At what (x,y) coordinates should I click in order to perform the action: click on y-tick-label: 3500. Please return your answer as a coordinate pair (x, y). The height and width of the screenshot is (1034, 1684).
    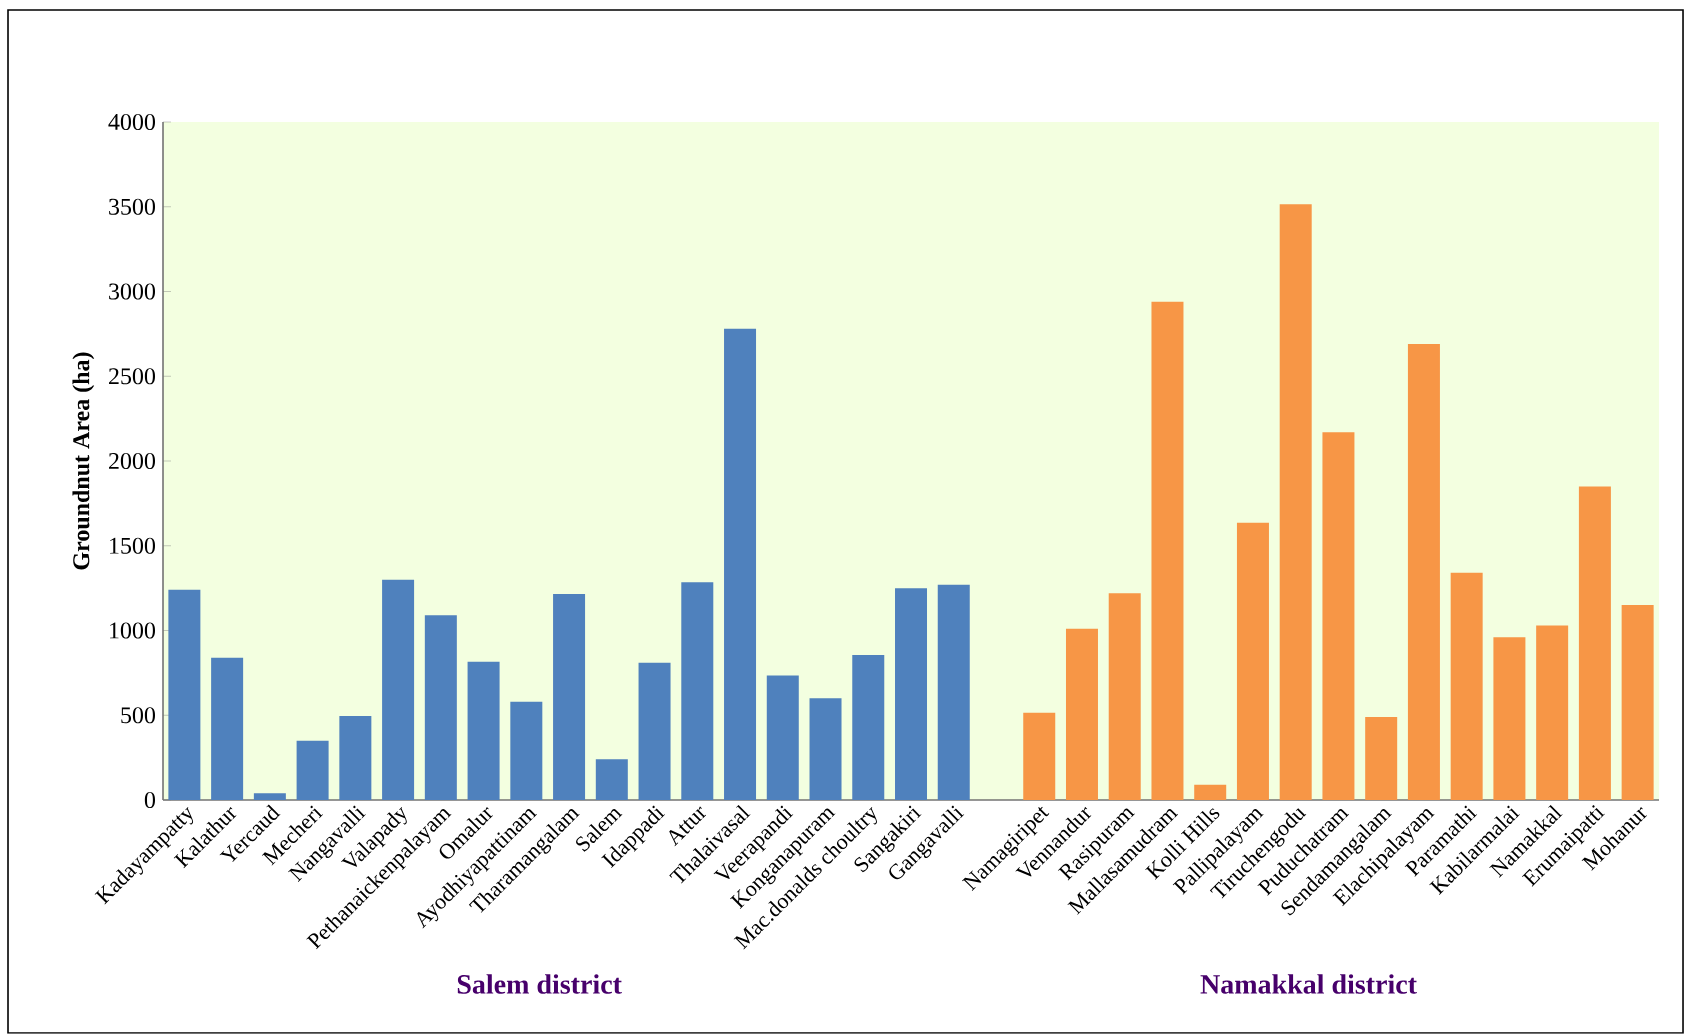
    Looking at the image, I should click on (132, 206).